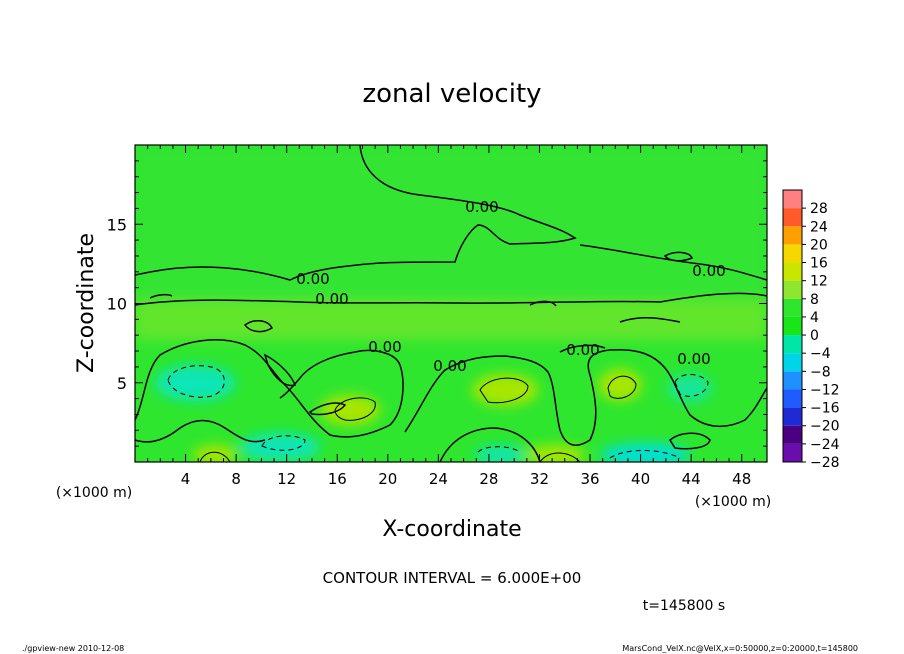 This screenshot has height=654, width=904. I want to click on x-tick-label: 16, so click(337, 479).